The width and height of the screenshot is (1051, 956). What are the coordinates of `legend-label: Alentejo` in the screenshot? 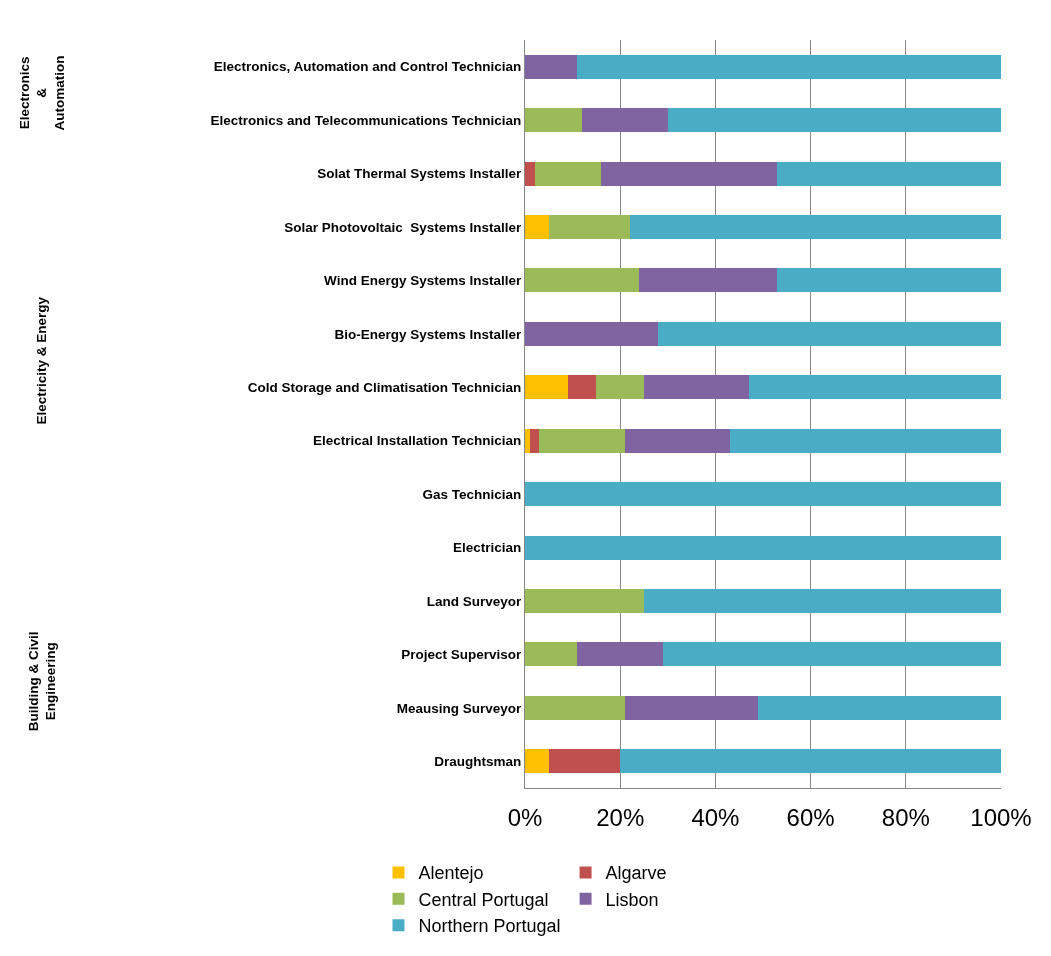 It's located at (451, 873).